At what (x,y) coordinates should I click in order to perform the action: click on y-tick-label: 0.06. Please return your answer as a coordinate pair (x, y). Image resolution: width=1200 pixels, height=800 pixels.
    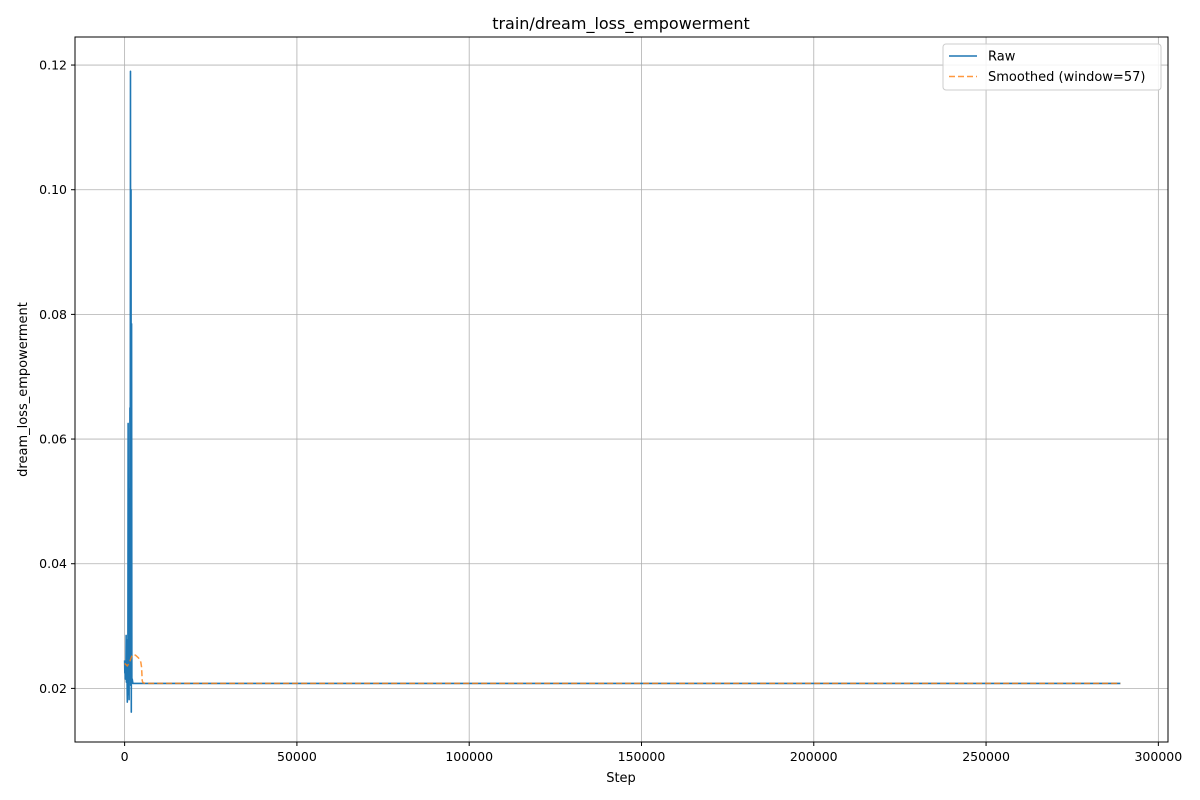
    Looking at the image, I should click on (53, 439).